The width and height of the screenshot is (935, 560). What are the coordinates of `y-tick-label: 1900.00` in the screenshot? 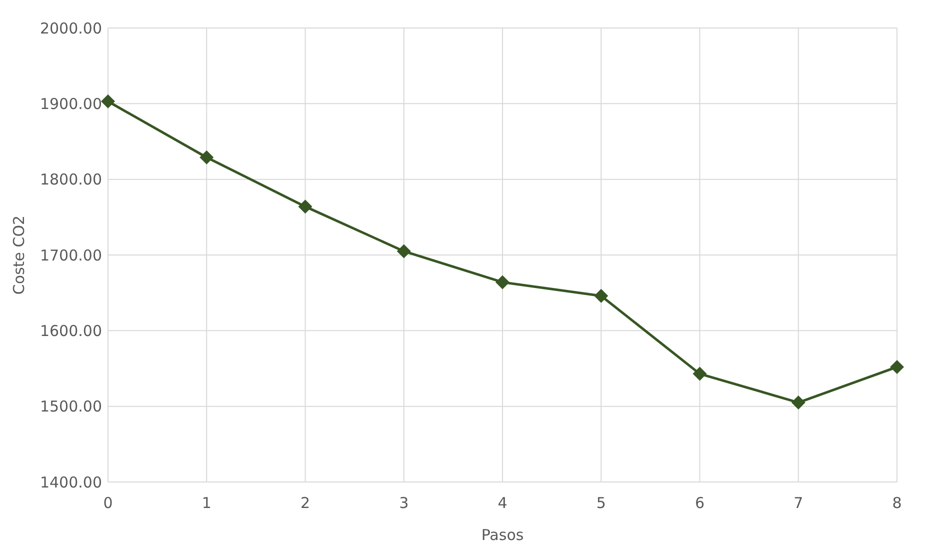 It's located at (71, 103).